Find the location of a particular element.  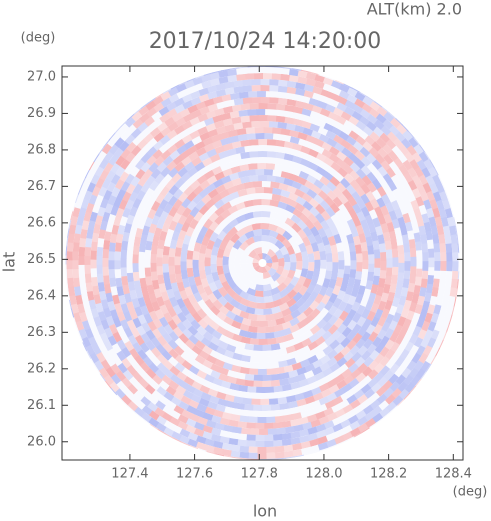

x-tick-label: 128.4 is located at coordinates (453, 474).